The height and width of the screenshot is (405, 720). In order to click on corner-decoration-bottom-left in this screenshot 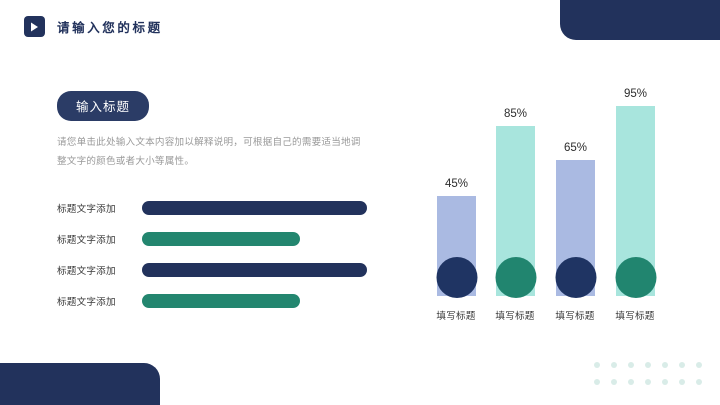, I will do `click(80, 384)`.